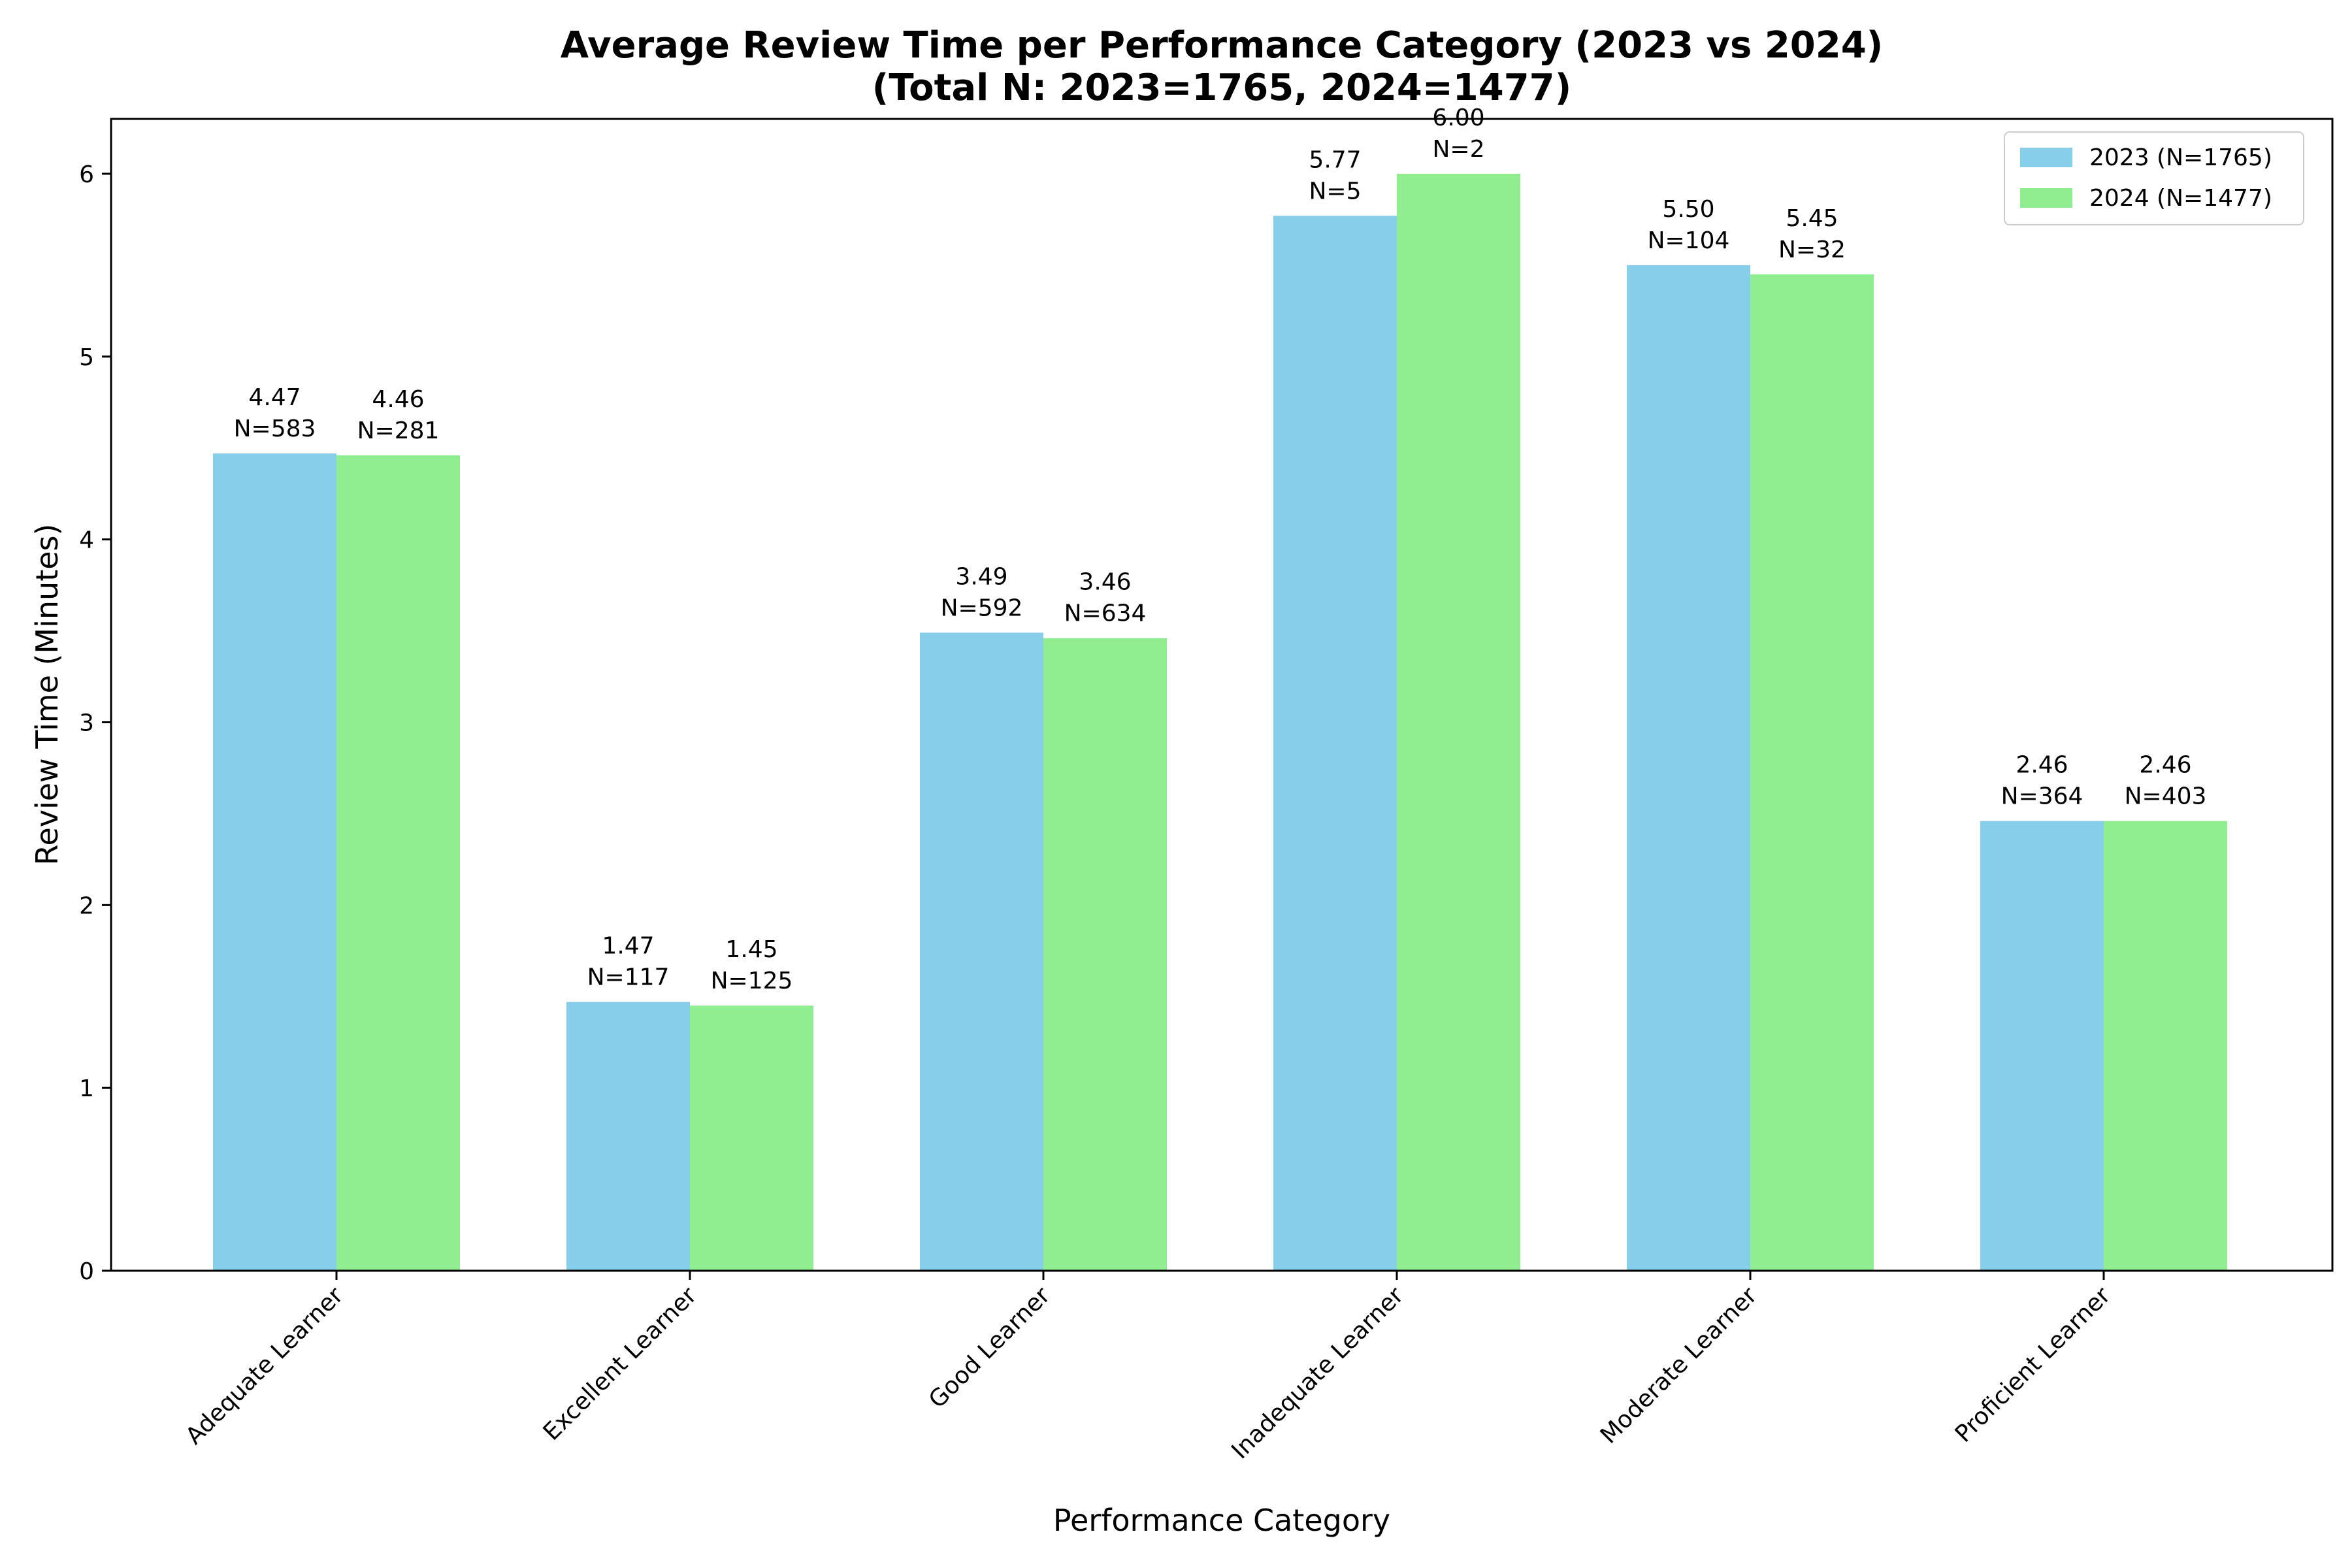 The image size is (2352, 1568). I want to click on n-label-proficient-learner-2024: N=403, so click(2166, 796).